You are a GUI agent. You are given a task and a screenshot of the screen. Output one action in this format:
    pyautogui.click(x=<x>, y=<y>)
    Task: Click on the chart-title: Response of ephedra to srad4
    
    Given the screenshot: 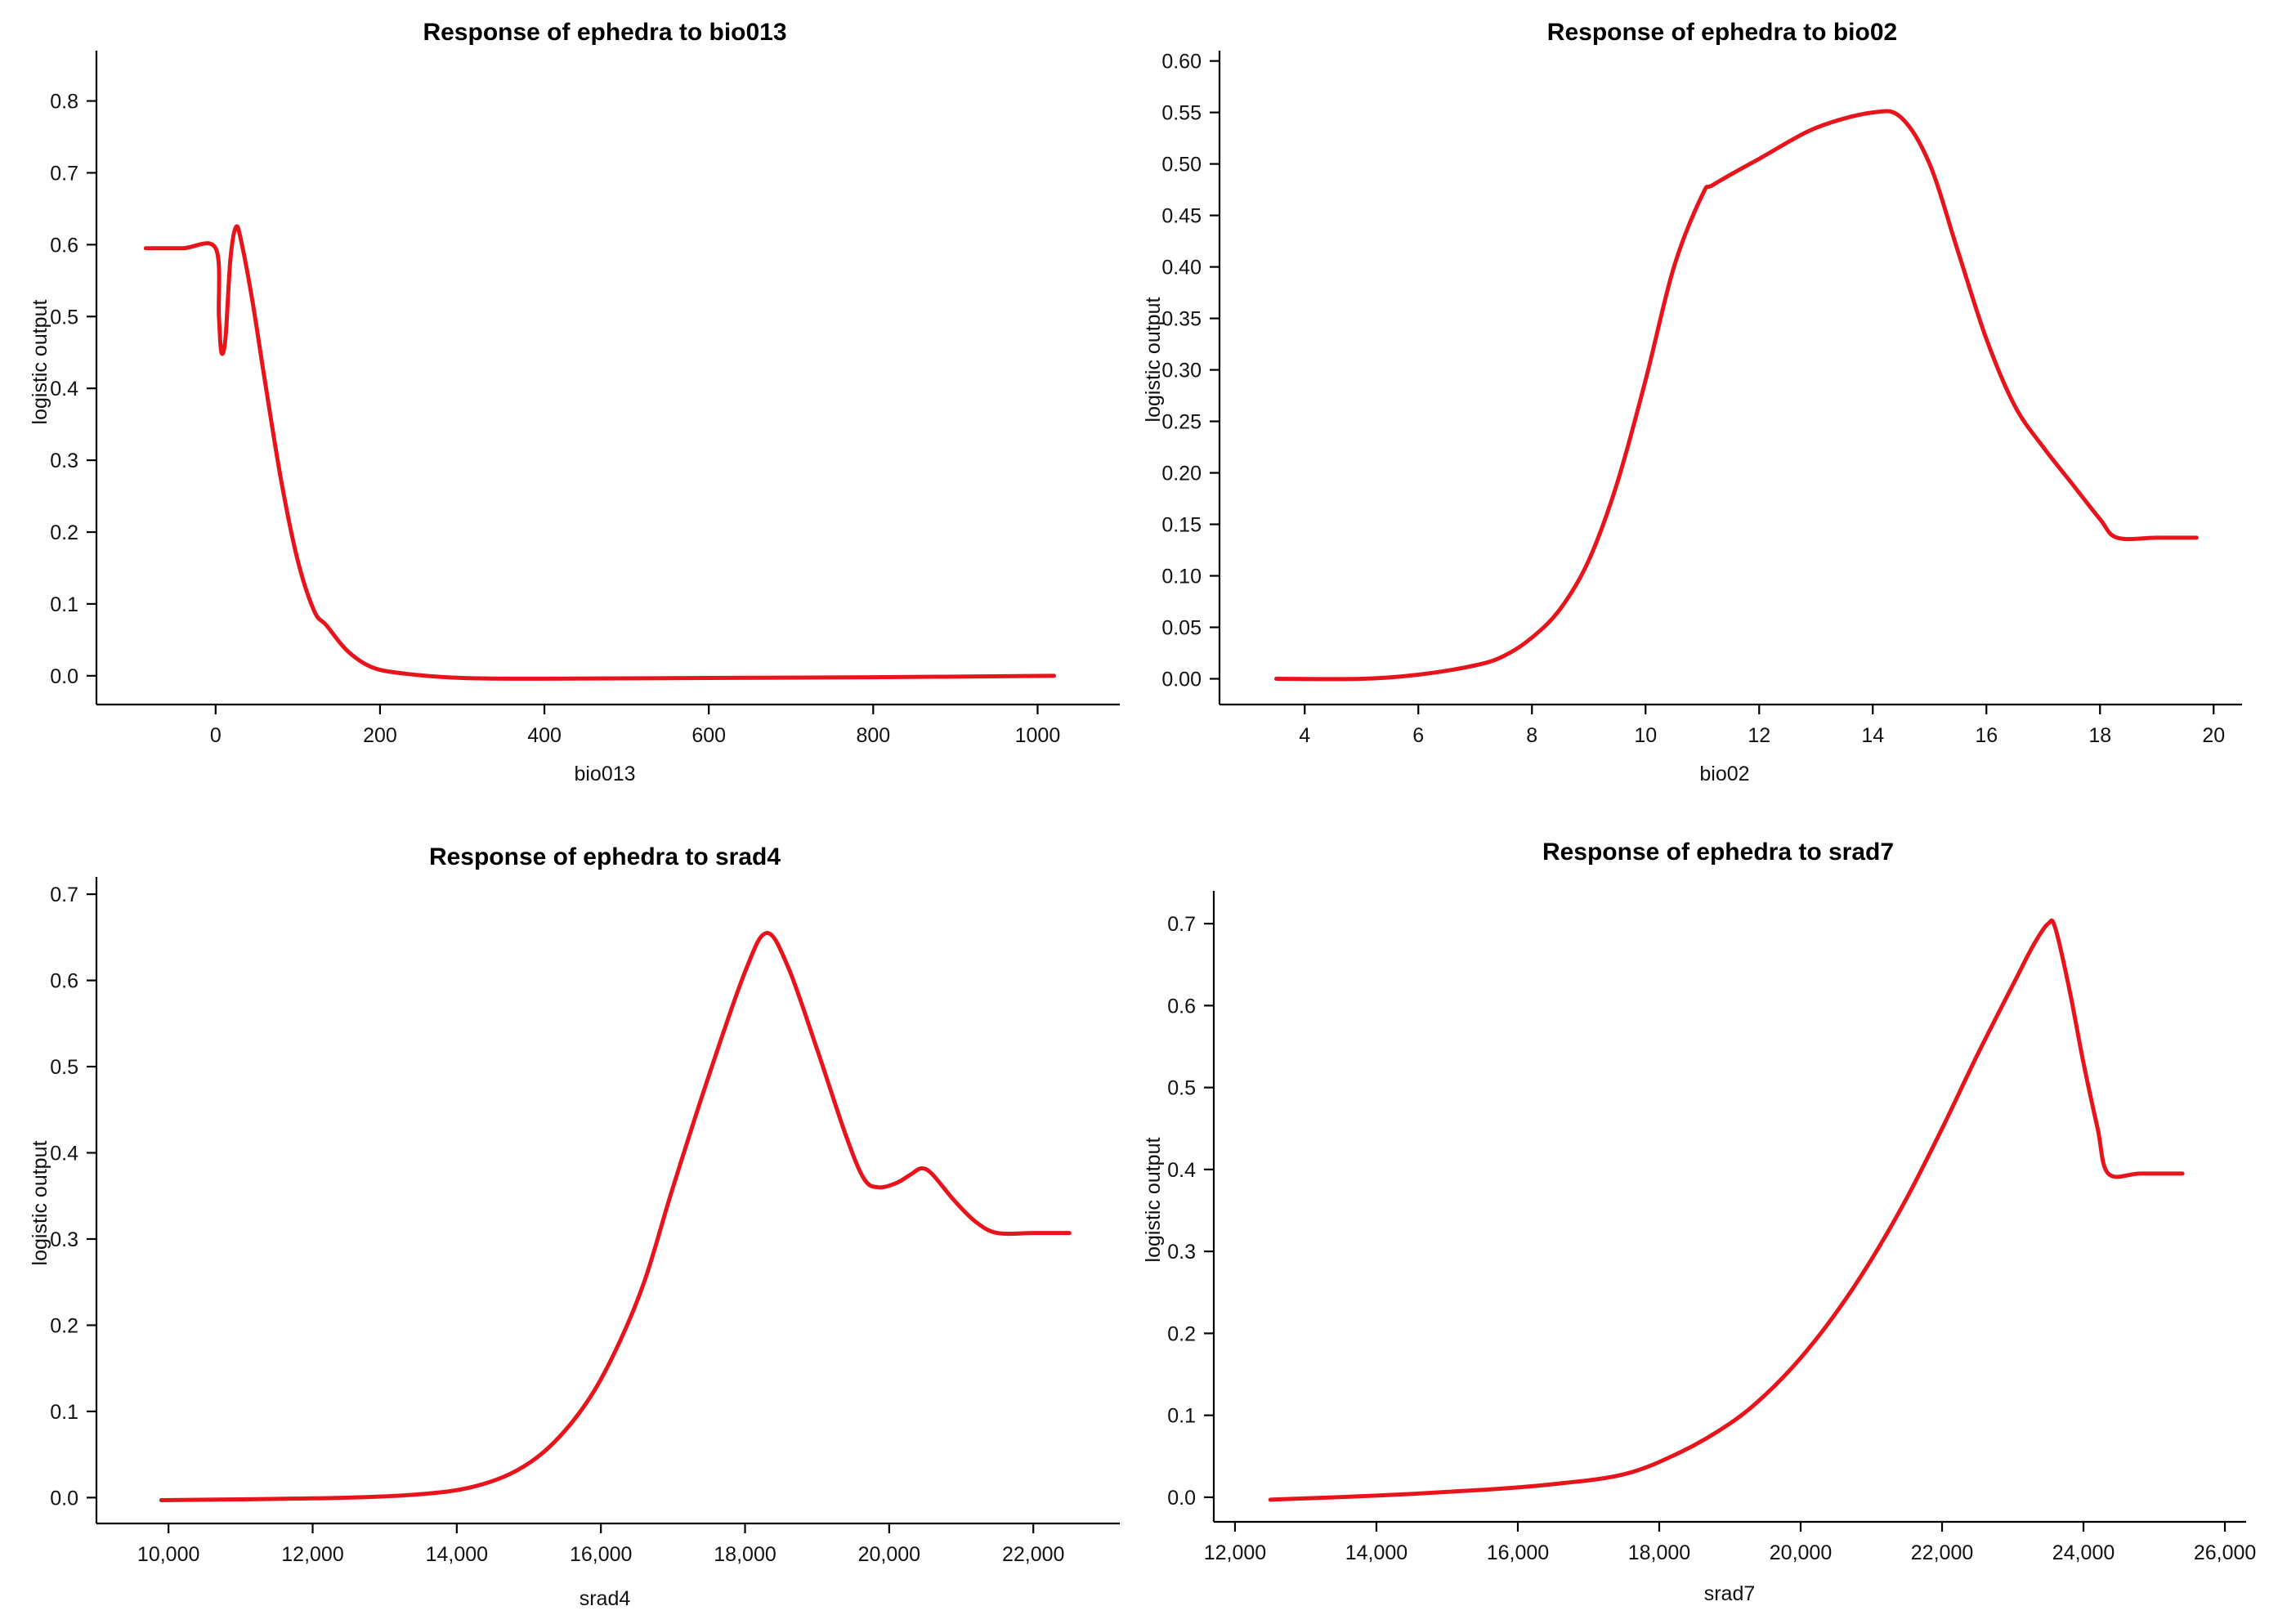 What is the action you would take?
    pyautogui.click(x=605, y=856)
    